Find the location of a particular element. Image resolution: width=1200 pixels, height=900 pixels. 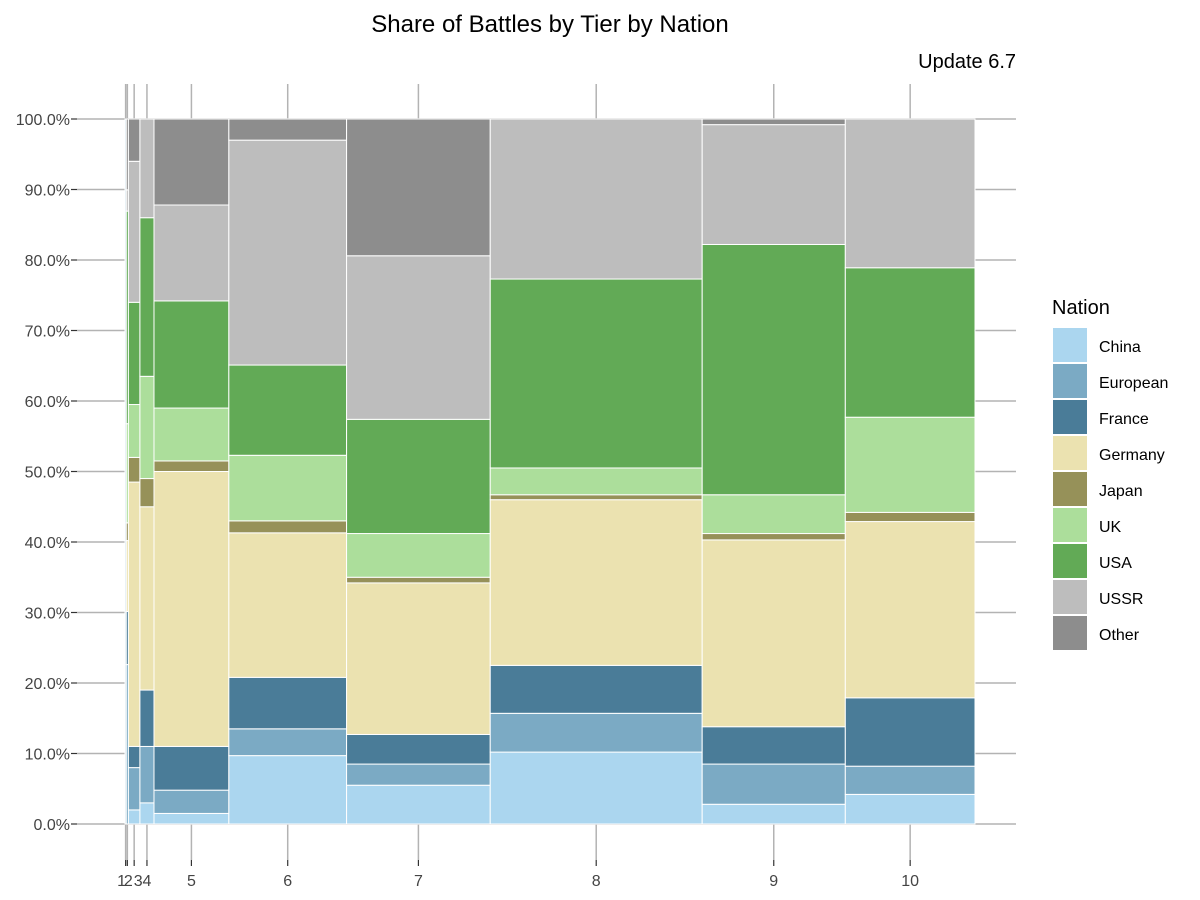

bar-segment-tier-3-france is located at coordinates (134, 757).